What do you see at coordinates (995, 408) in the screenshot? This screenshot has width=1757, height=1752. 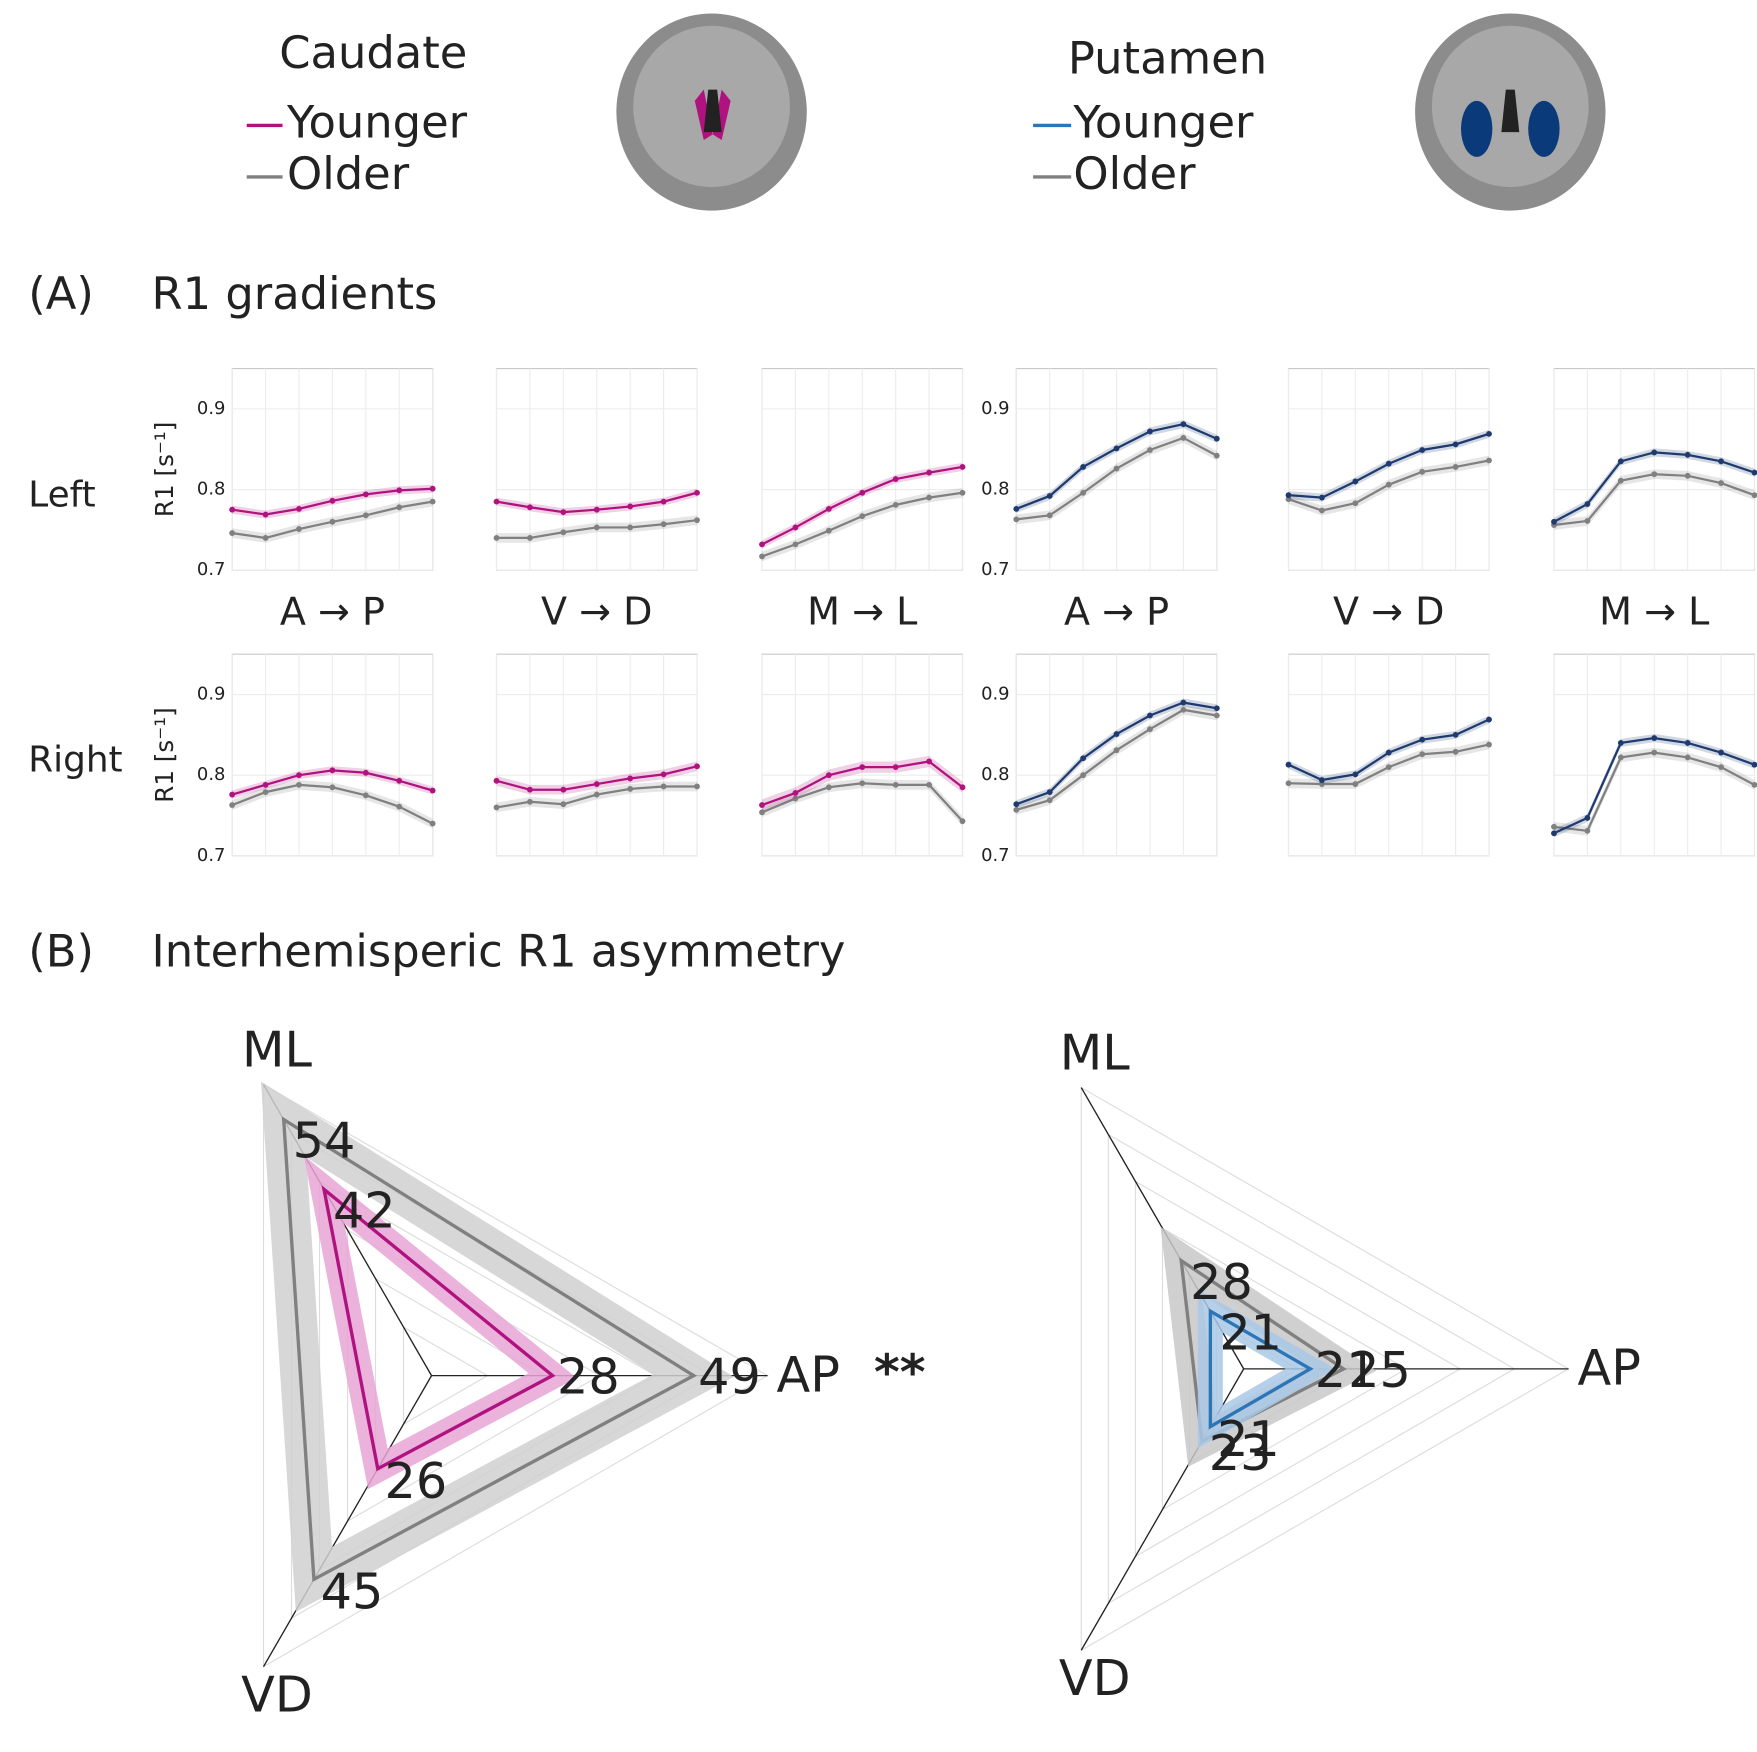 I see `y-tick-label: 0.9` at bounding box center [995, 408].